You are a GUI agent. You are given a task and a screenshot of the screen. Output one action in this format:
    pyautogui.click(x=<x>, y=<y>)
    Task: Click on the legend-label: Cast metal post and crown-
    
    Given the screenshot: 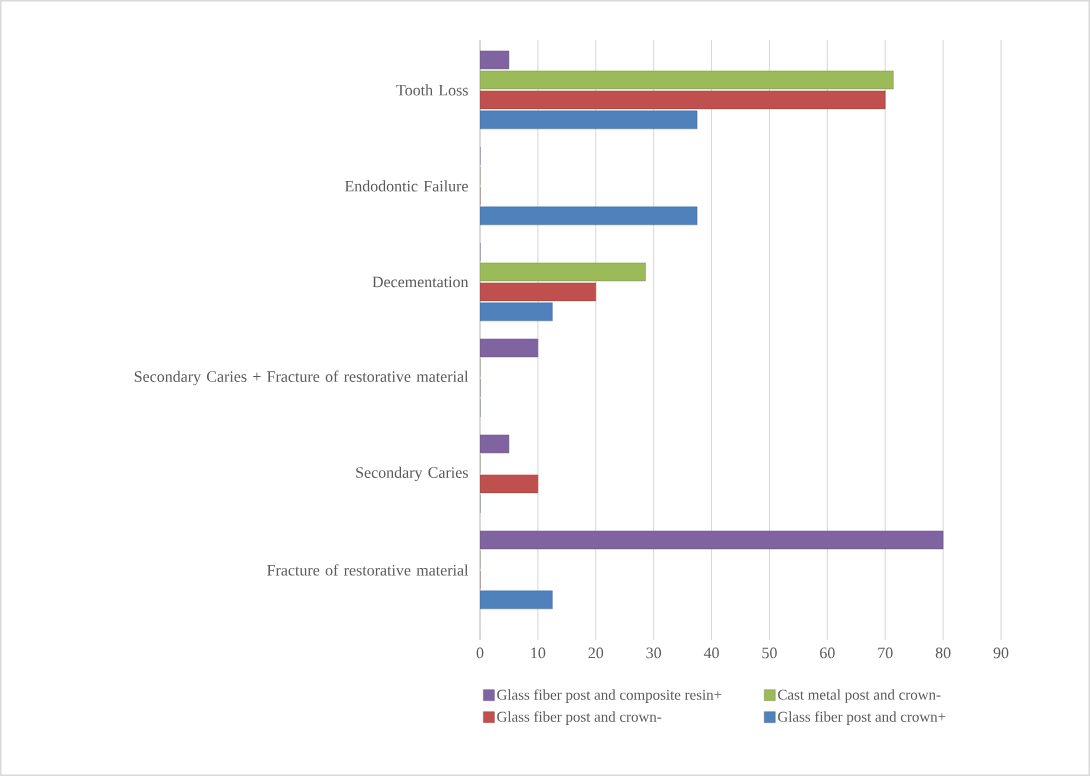 What is the action you would take?
    pyautogui.click(x=859, y=696)
    